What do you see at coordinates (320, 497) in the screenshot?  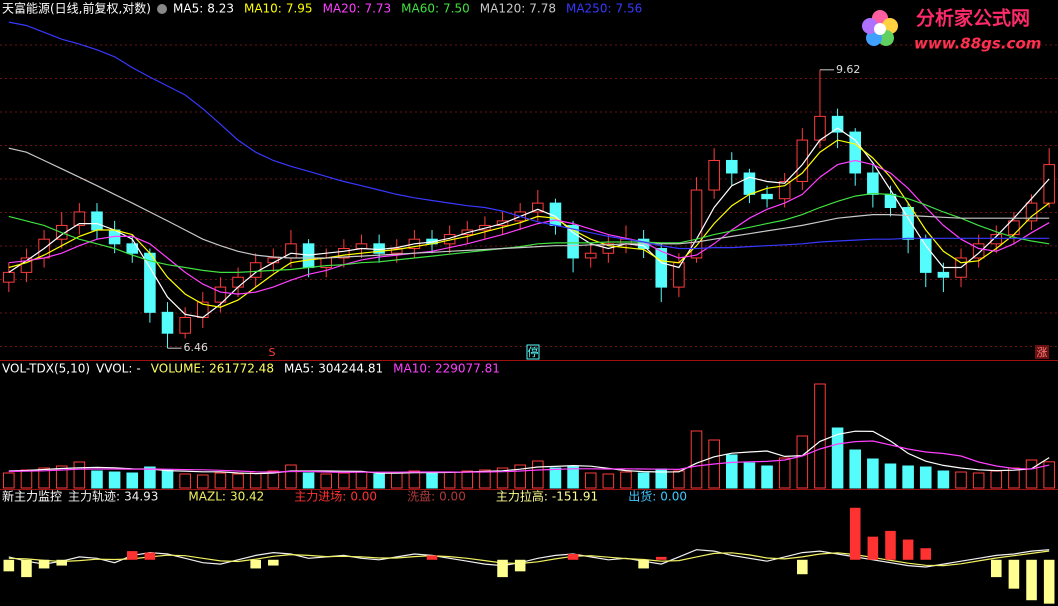 I see `legend-name: 主力进场:` at bounding box center [320, 497].